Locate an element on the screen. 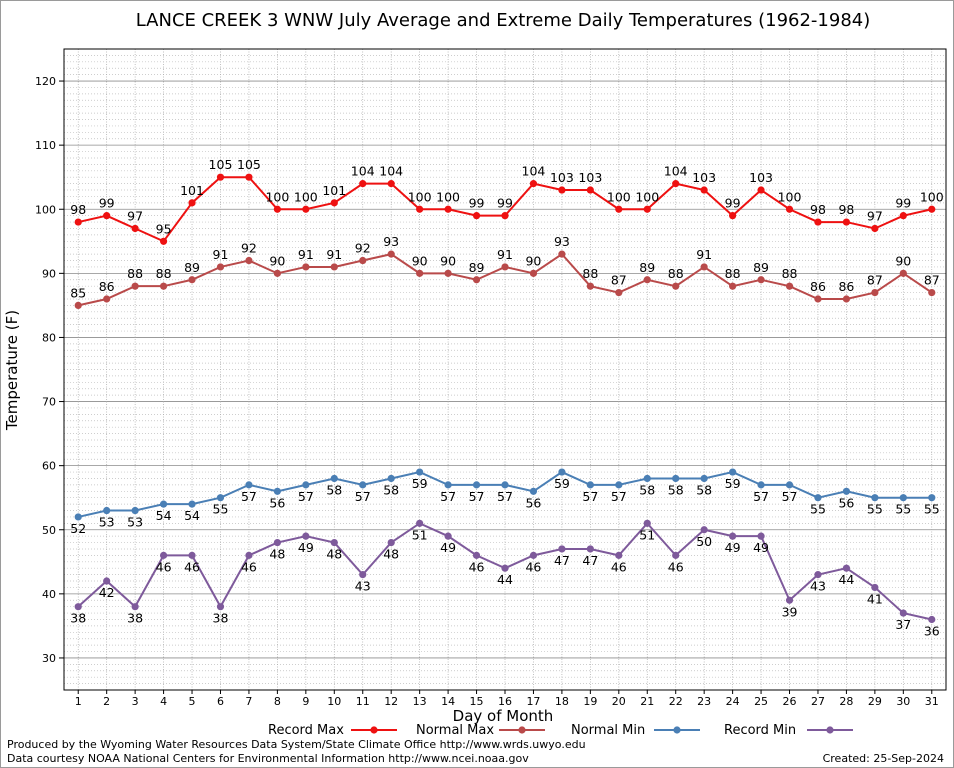 The width and height of the screenshot is (954, 768). data-label-normal-min: 59 is located at coordinates (420, 483).